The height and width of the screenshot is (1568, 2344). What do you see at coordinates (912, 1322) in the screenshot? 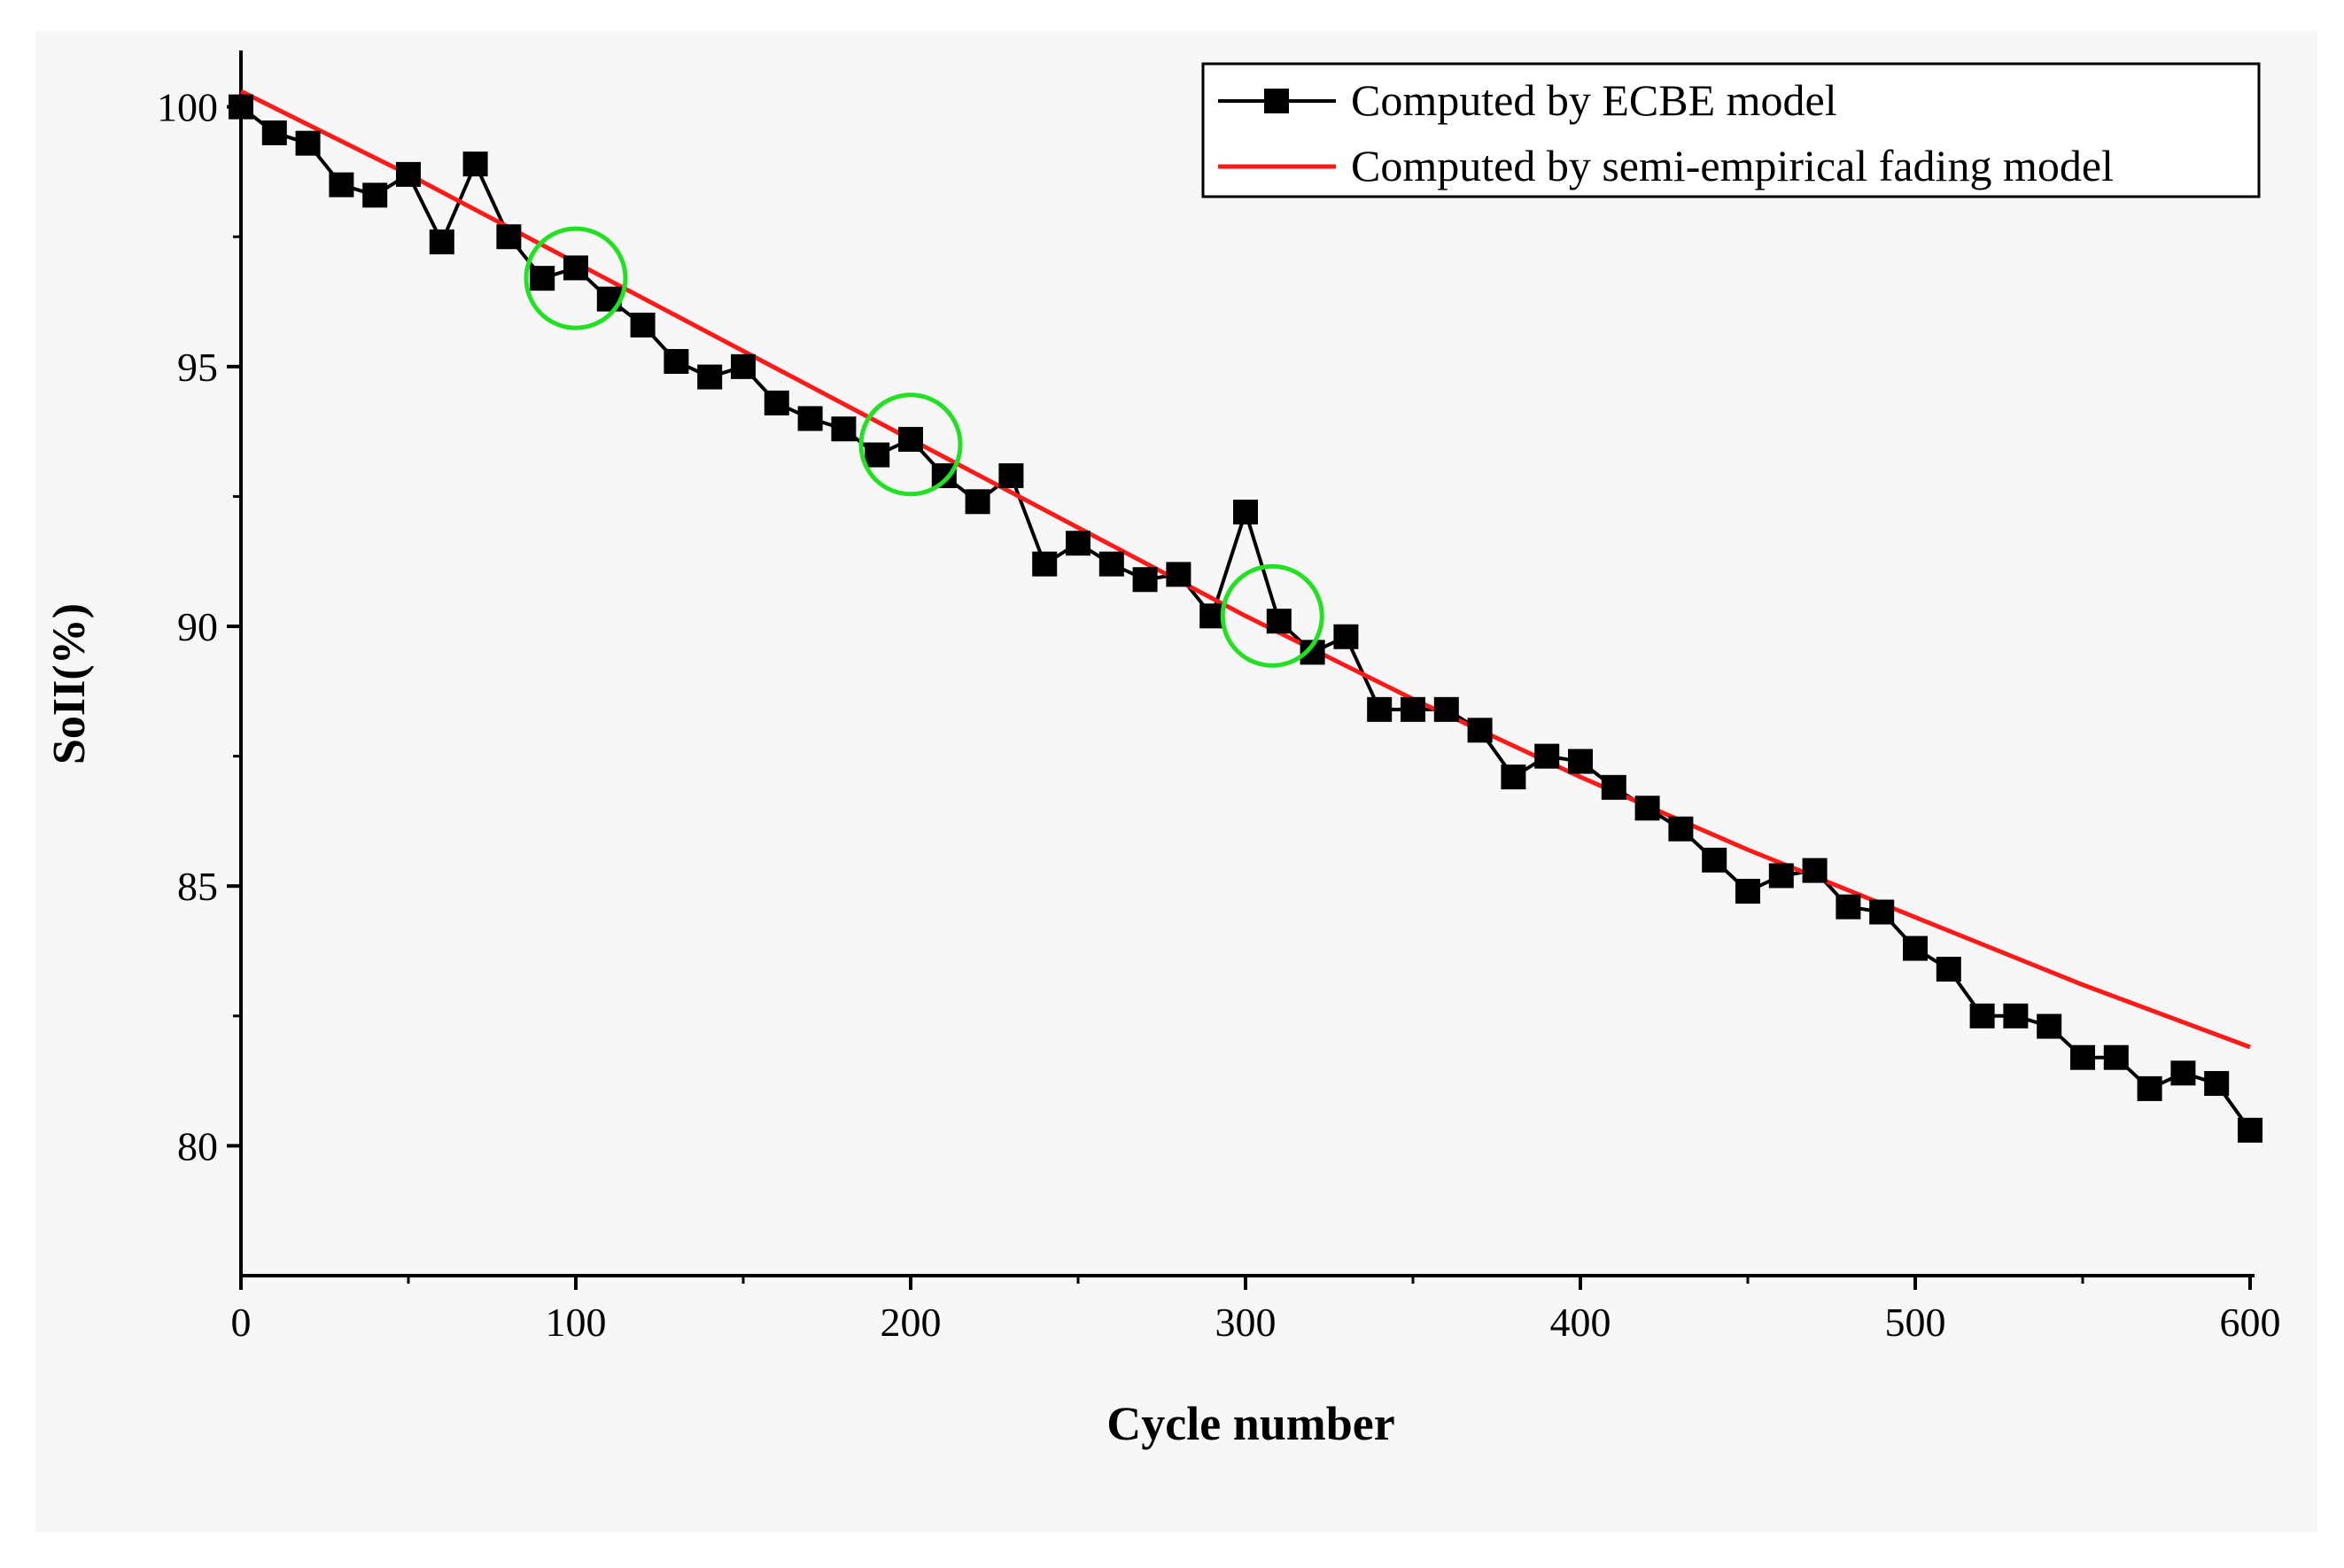
I see `x-tick-label: 200` at bounding box center [912, 1322].